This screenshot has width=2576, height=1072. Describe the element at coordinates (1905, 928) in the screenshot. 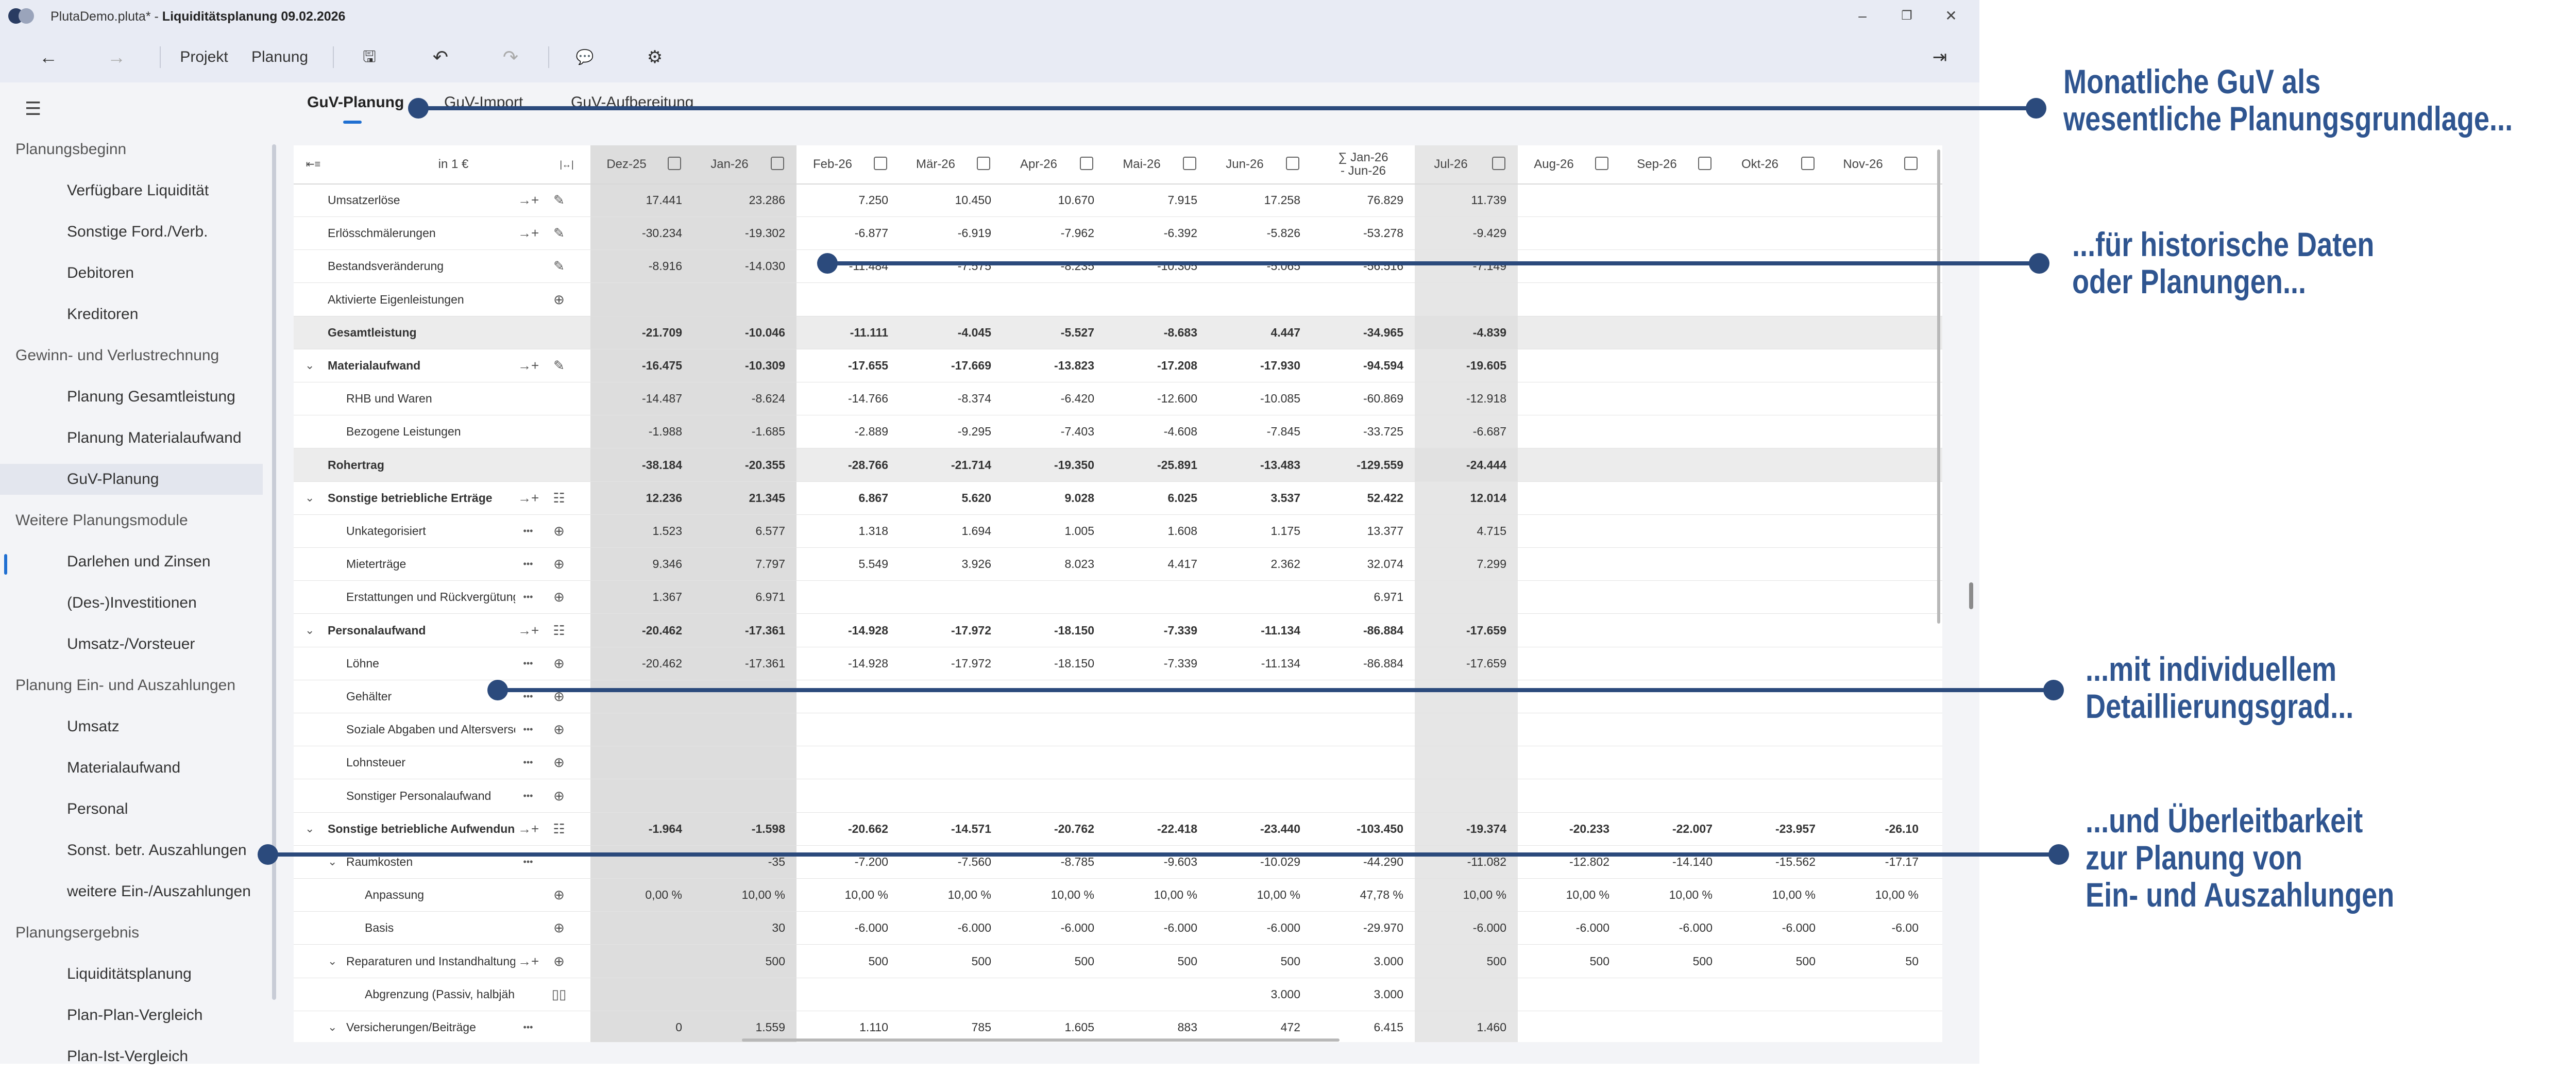

I see `cell-value: -6.00` at that location.